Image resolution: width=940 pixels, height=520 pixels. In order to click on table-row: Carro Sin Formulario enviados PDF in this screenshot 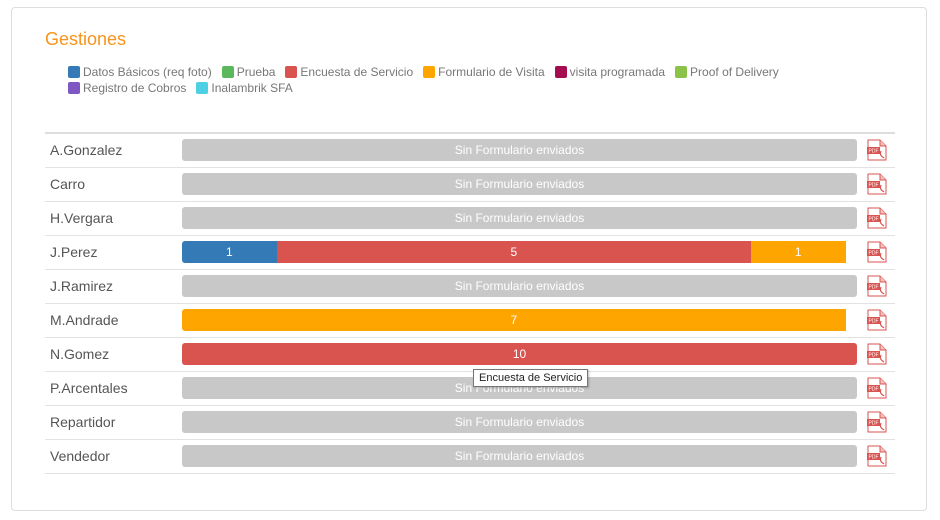, I will do `click(470, 185)`.